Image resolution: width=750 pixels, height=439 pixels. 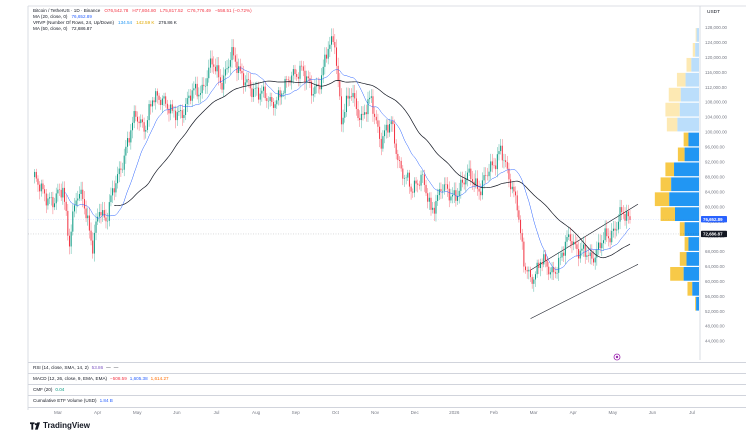 What do you see at coordinates (64, 17) in the screenshot?
I see `legend-ma20: MA (20, close, 0) 76,652.89` at bounding box center [64, 17].